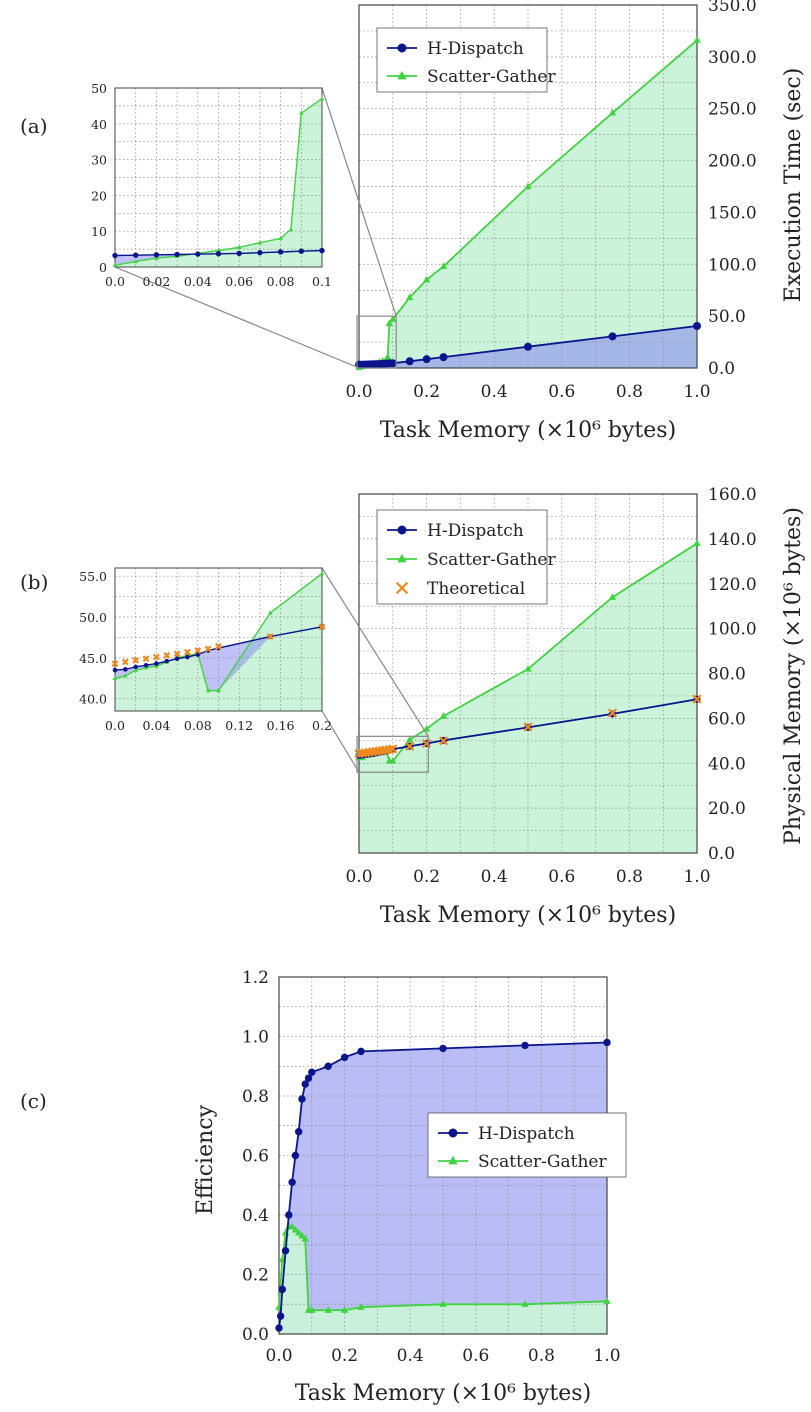 The height and width of the screenshot is (1412, 811). What do you see at coordinates (340, 741) in the screenshot?
I see `panel-b-zoom-connector` at bounding box center [340, 741].